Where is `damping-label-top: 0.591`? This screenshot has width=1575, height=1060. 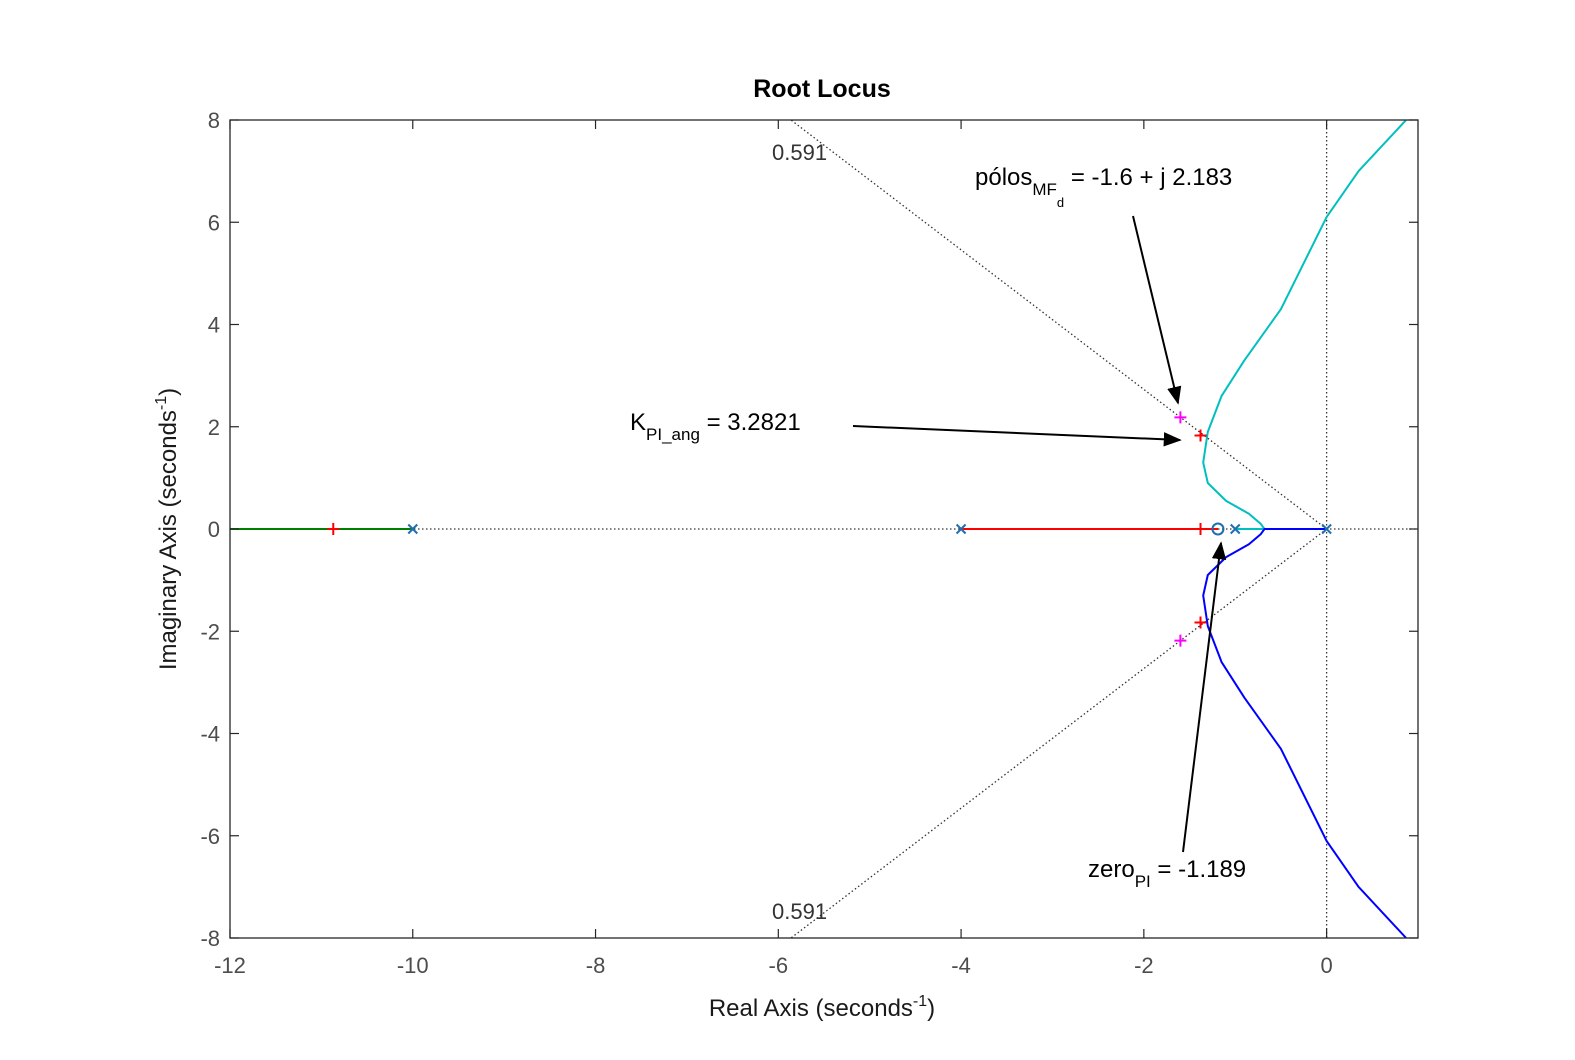 damping-label-top: 0.591 is located at coordinates (799, 152).